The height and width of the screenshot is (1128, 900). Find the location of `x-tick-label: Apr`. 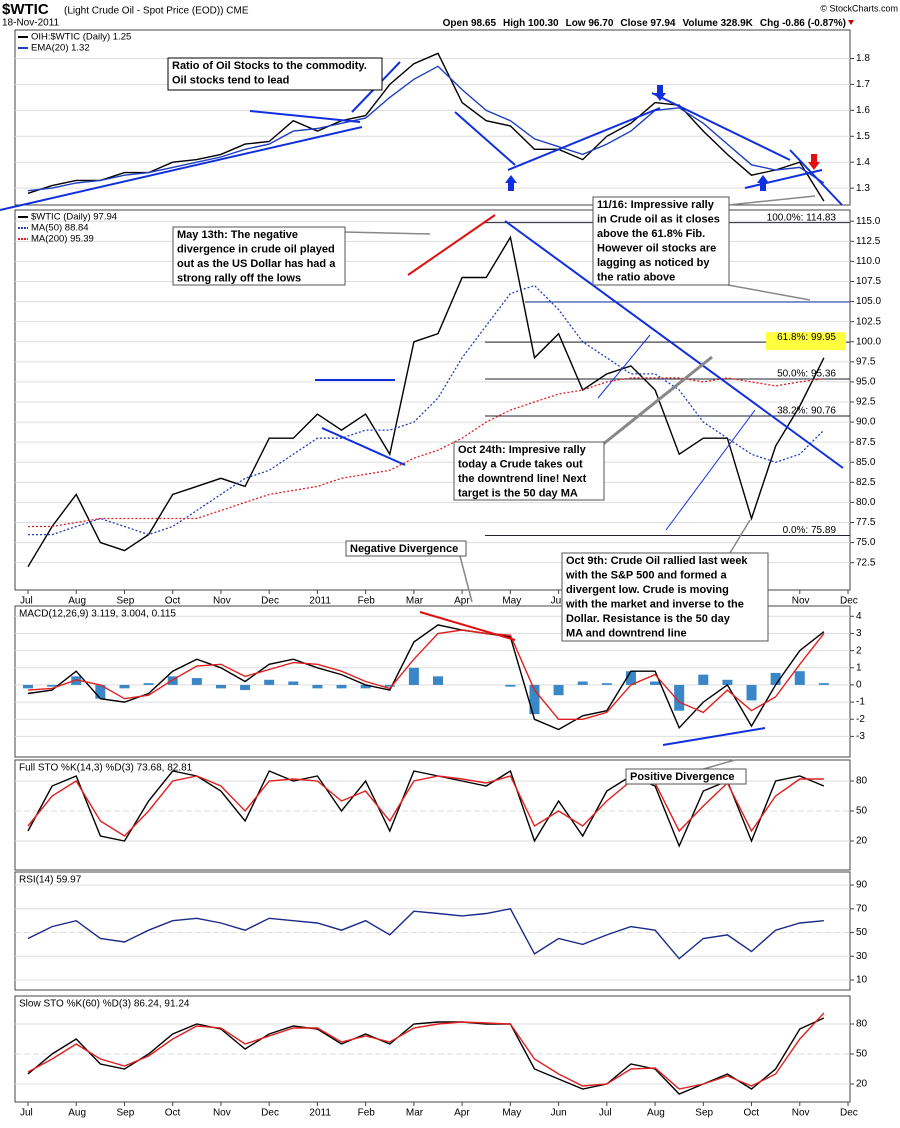

x-tick-label: Apr is located at coordinates (462, 601).